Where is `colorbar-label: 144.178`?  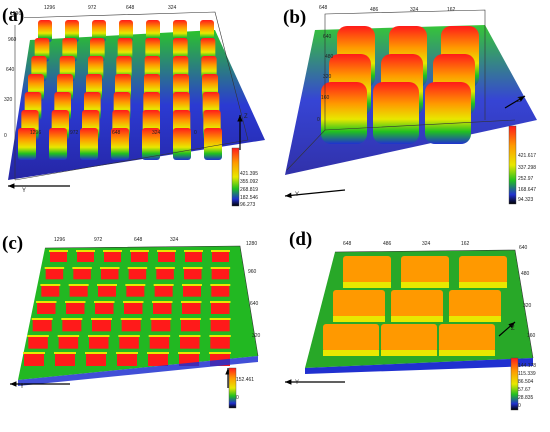 colorbar-label: 144.178 is located at coordinates (527, 366).